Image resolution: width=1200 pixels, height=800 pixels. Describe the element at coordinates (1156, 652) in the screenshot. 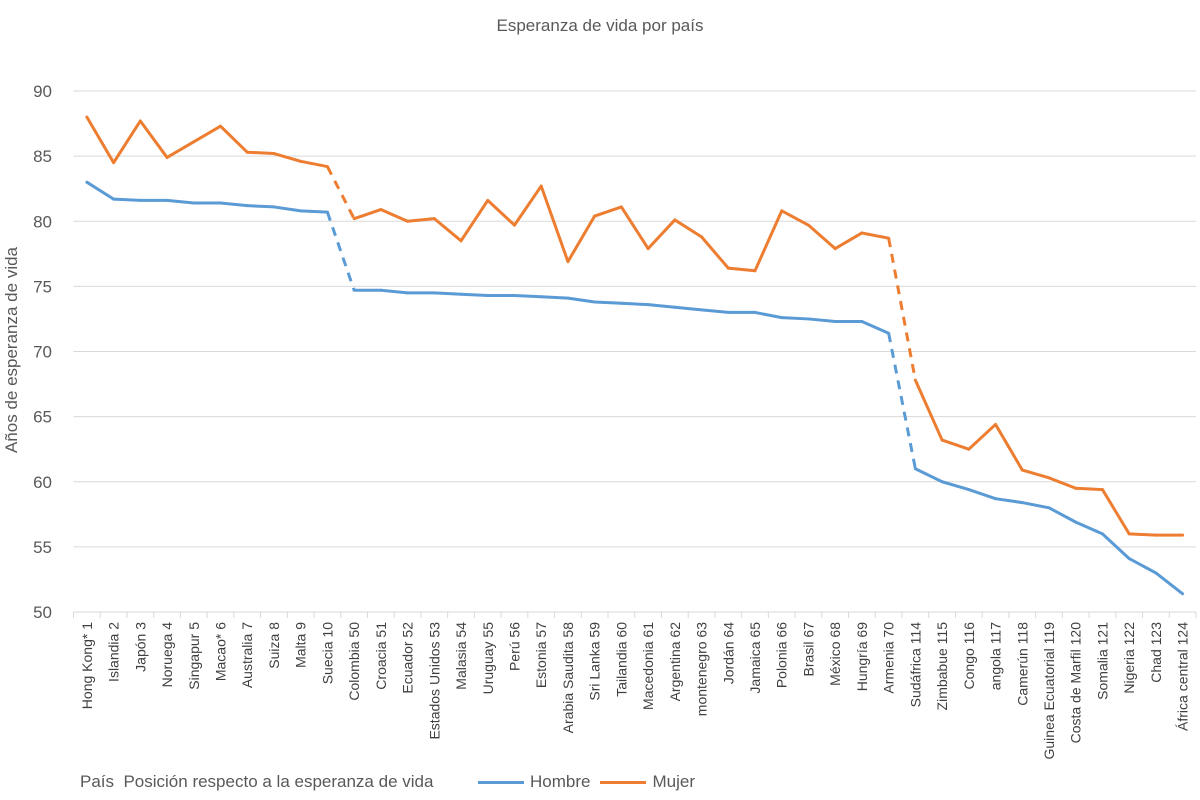

I see `x-tick-label: Chad 123` at that location.